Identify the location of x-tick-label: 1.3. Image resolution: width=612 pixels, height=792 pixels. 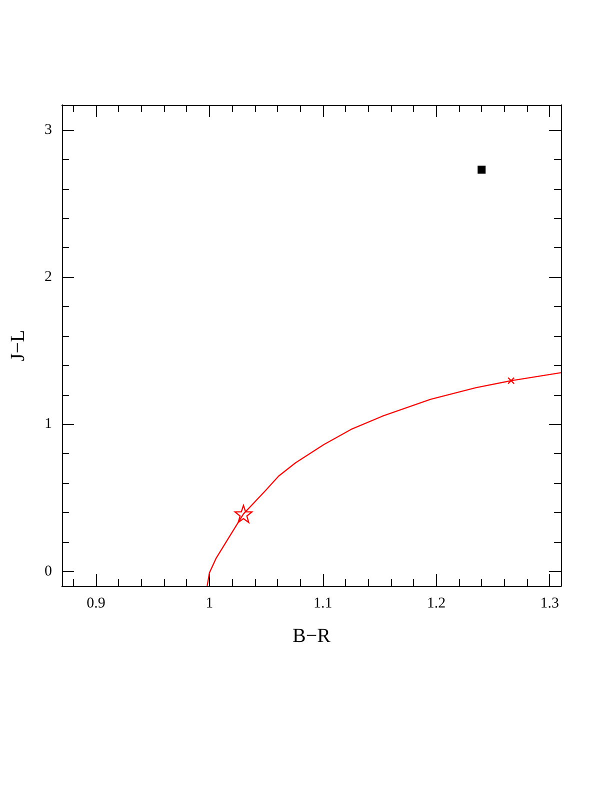
(550, 604).